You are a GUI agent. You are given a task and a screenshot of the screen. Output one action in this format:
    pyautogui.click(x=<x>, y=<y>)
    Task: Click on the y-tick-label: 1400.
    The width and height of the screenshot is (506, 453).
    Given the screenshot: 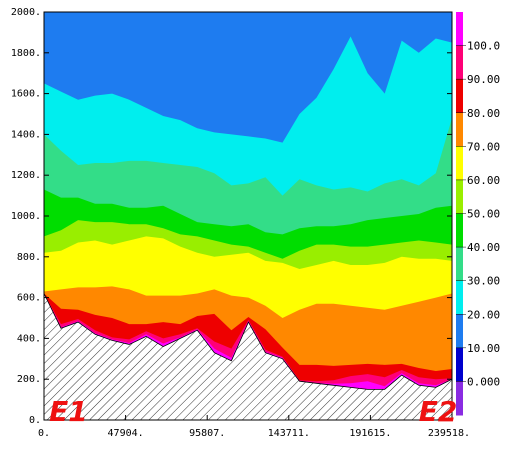 What is the action you would take?
    pyautogui.click(x=26, y=134)
    